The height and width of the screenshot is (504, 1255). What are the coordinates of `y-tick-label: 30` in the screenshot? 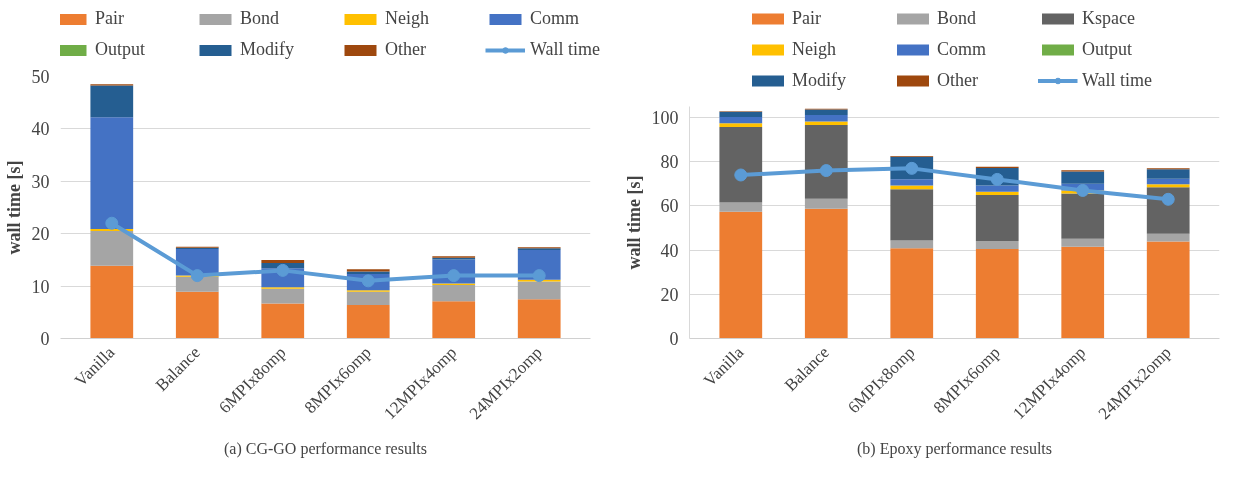 It's located at (40, 181).